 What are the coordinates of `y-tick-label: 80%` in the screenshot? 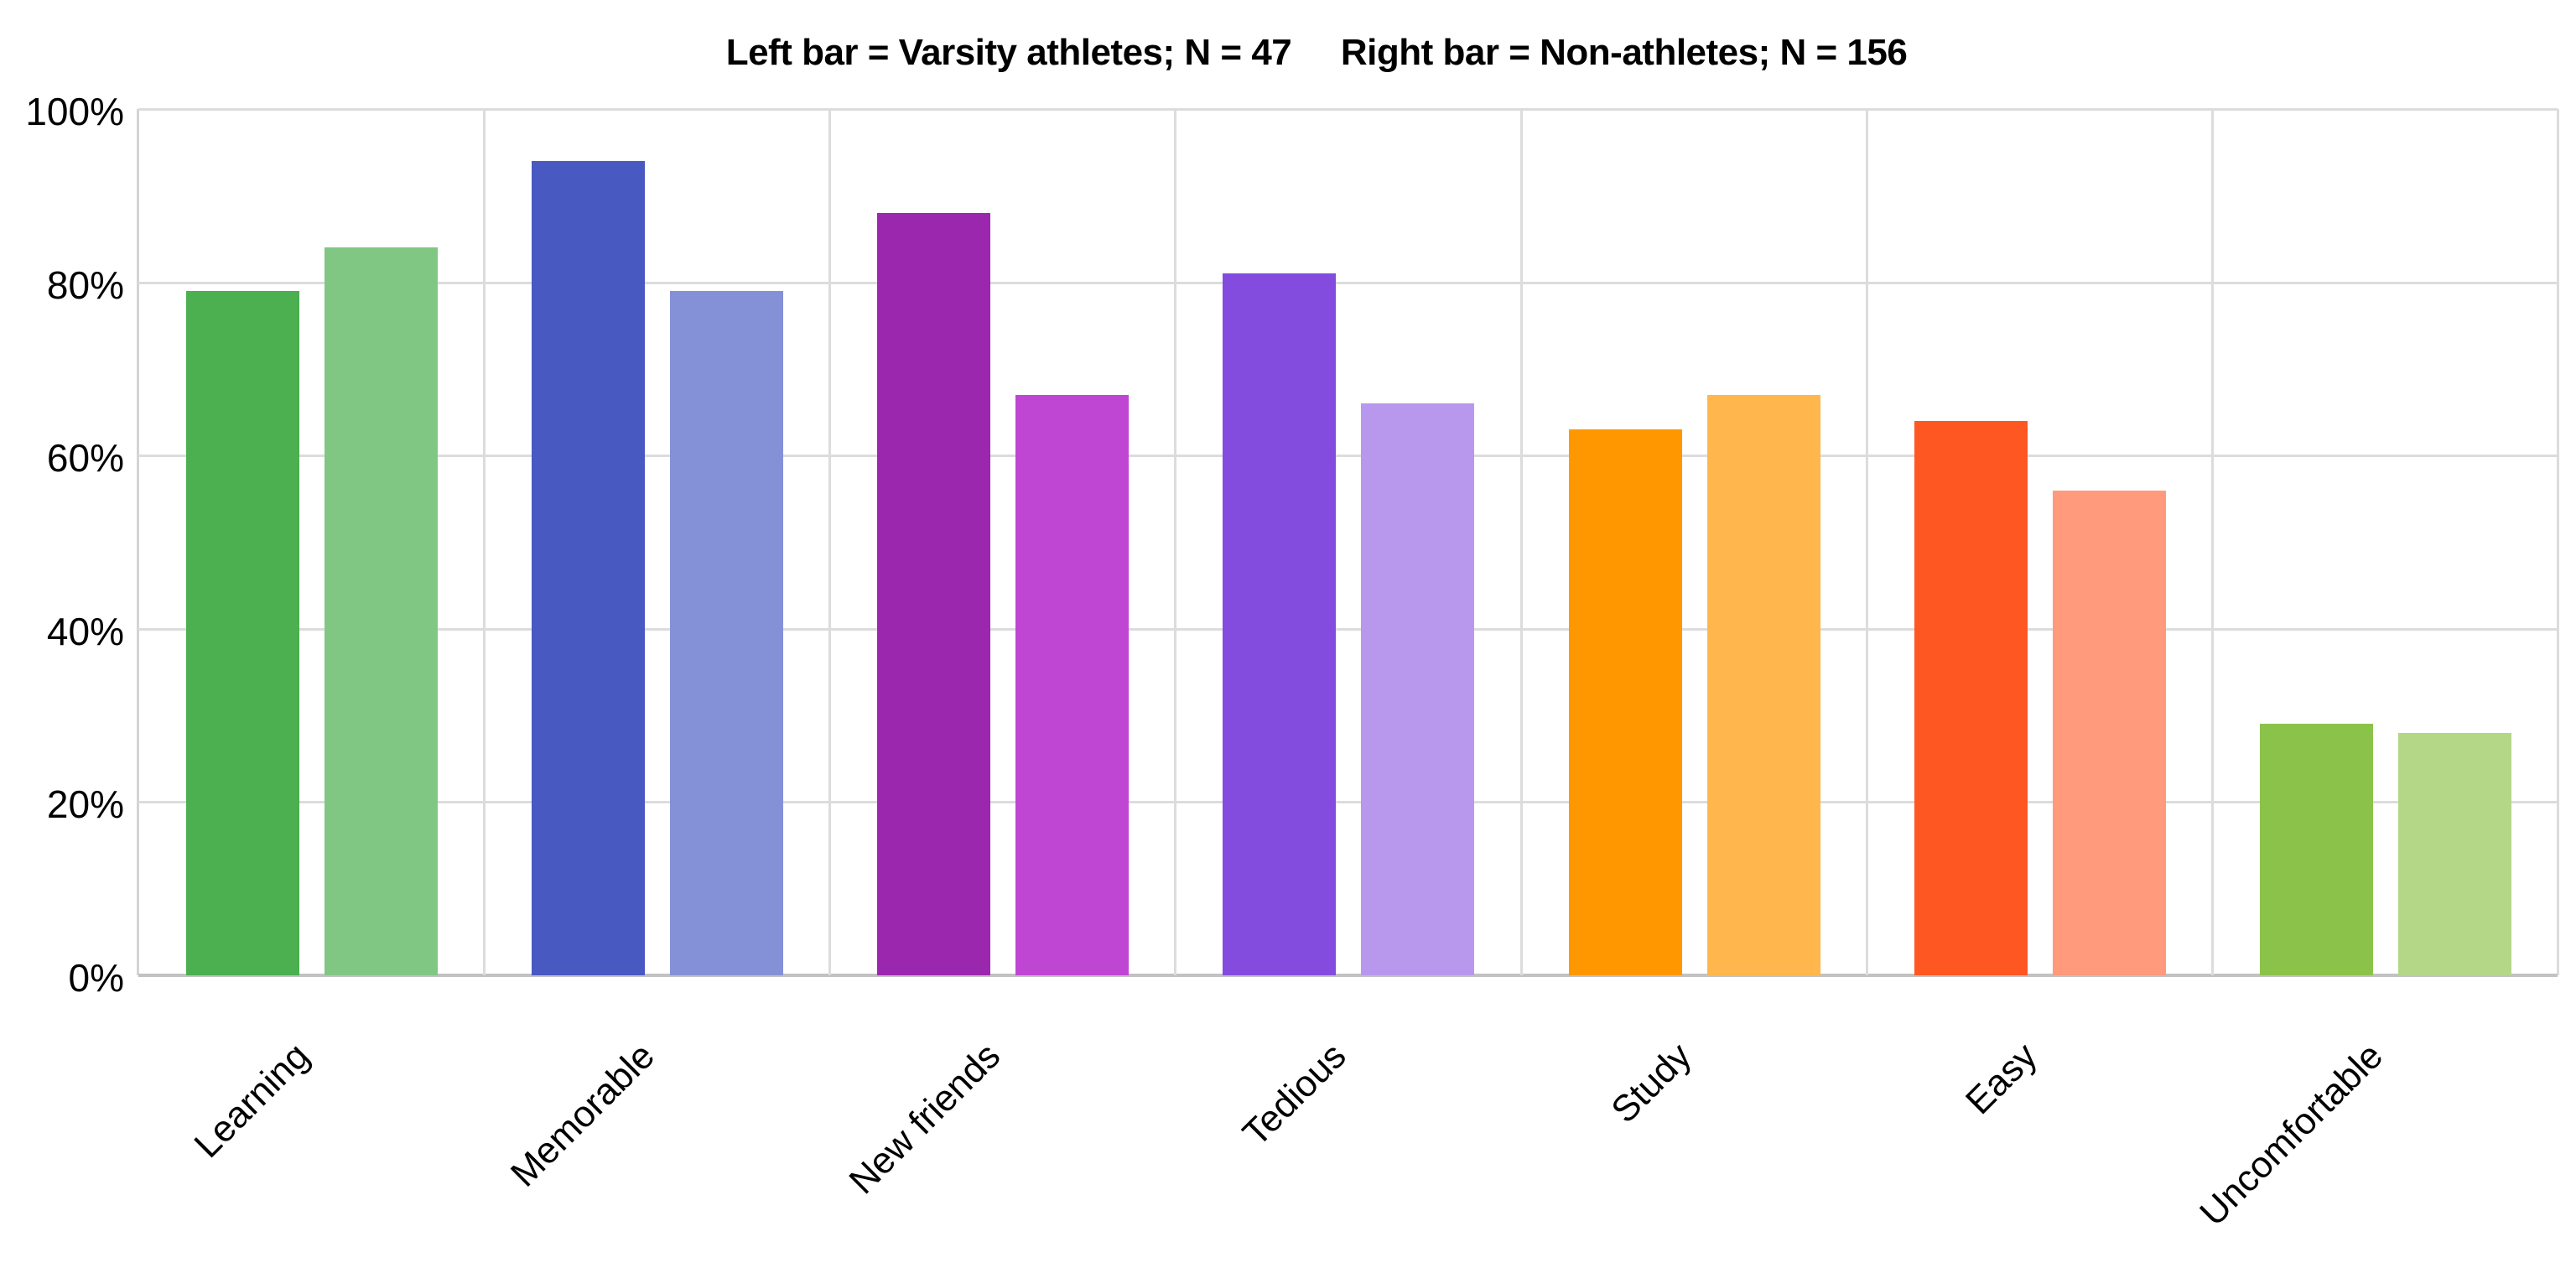 It's located at (85, 284).